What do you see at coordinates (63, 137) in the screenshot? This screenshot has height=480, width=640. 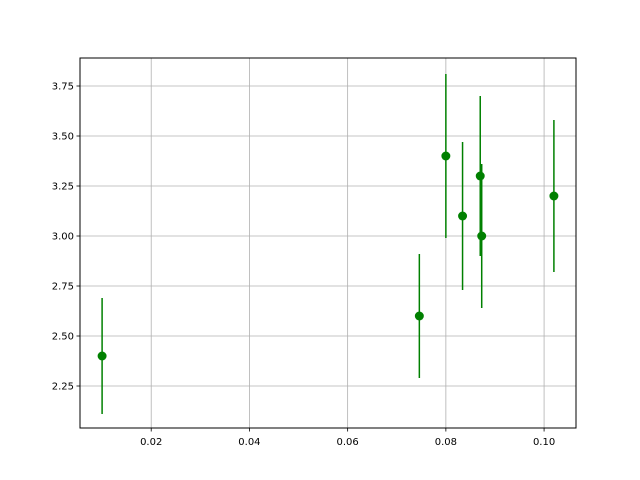 I see `y-tick-label: 3.50` at bounding box center [63, 137].